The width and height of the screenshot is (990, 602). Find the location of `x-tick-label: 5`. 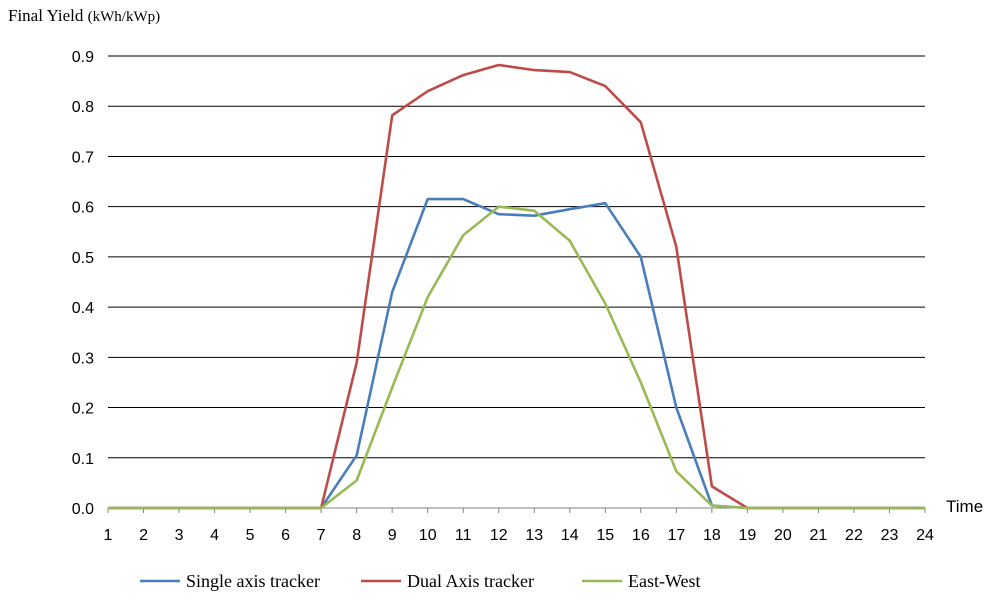

x-tick-label: 5 is located at coordinates (250, 535).